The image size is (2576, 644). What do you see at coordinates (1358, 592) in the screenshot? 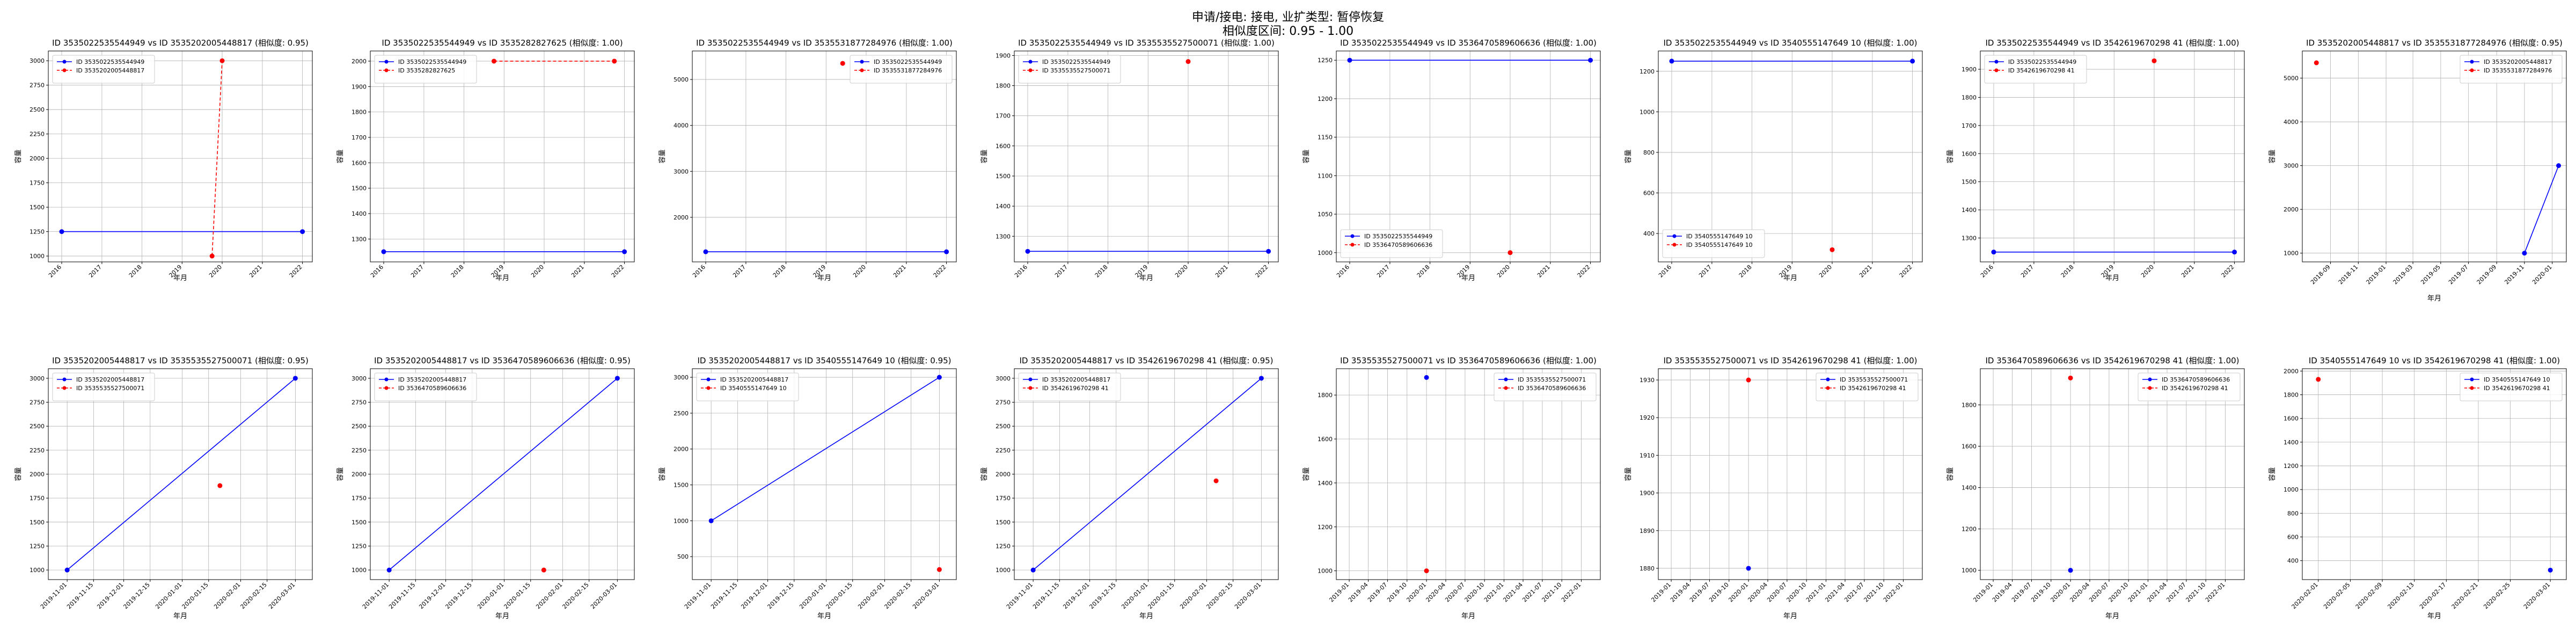
I see `x-tick-label: 2019-04` at bounding box center [1358, 592].